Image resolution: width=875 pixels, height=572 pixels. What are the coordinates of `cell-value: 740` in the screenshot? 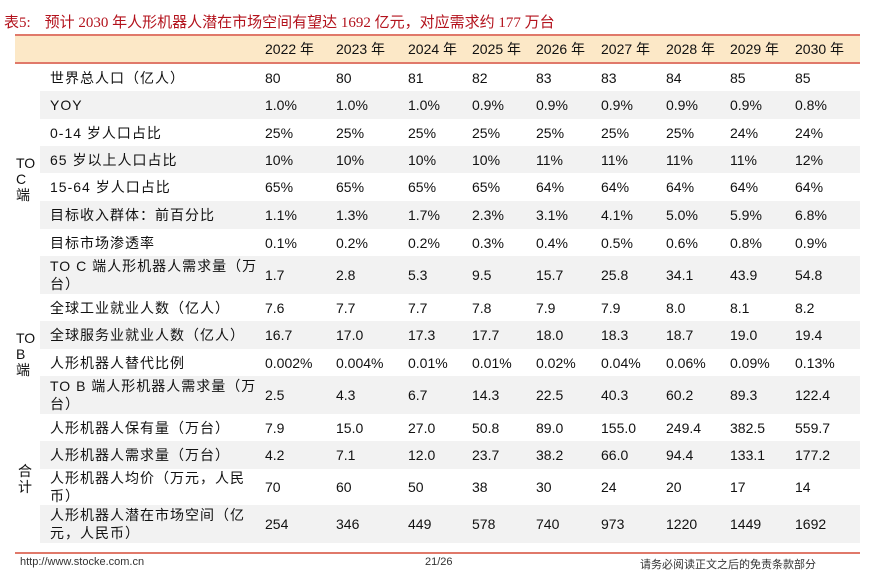 It's located at (568, 524).